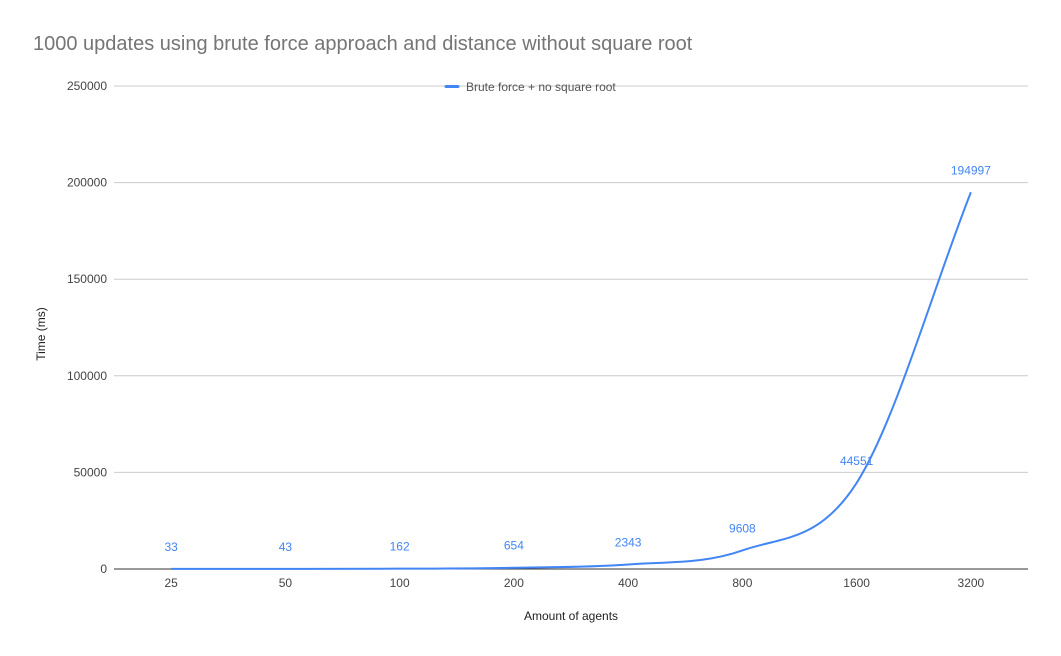  What do you see at coordinates (856, 583) in the screenshot?
I see `x-tick-label: 1600` at bounding box center [856, 583].